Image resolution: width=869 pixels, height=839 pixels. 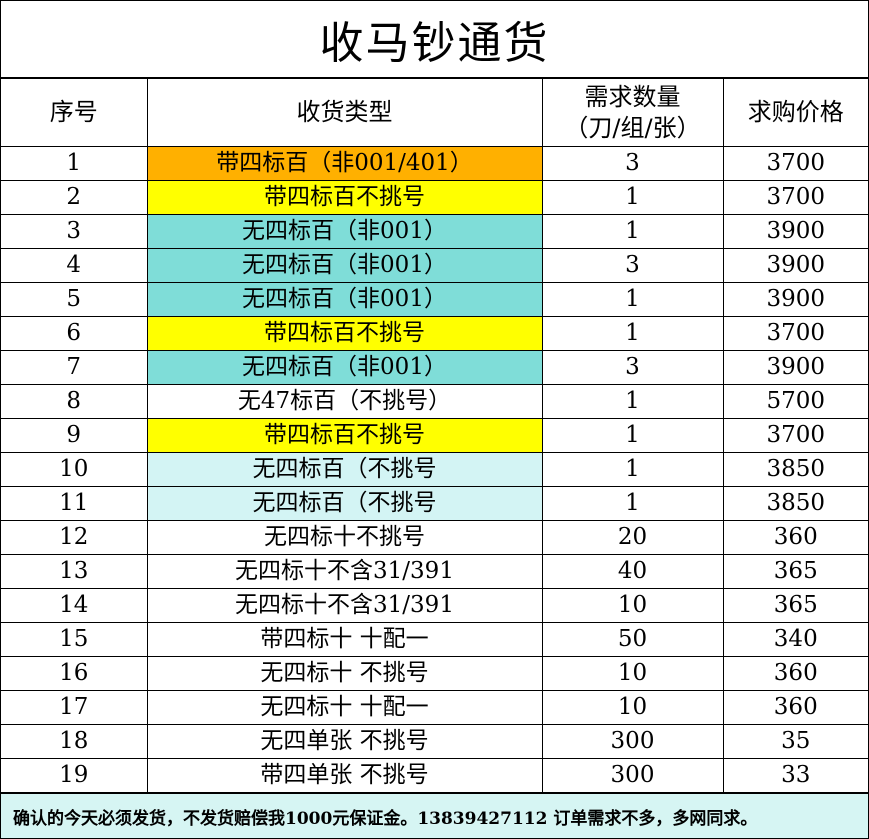 I want to click on cell-index: 14, so click(x=74, y=605).